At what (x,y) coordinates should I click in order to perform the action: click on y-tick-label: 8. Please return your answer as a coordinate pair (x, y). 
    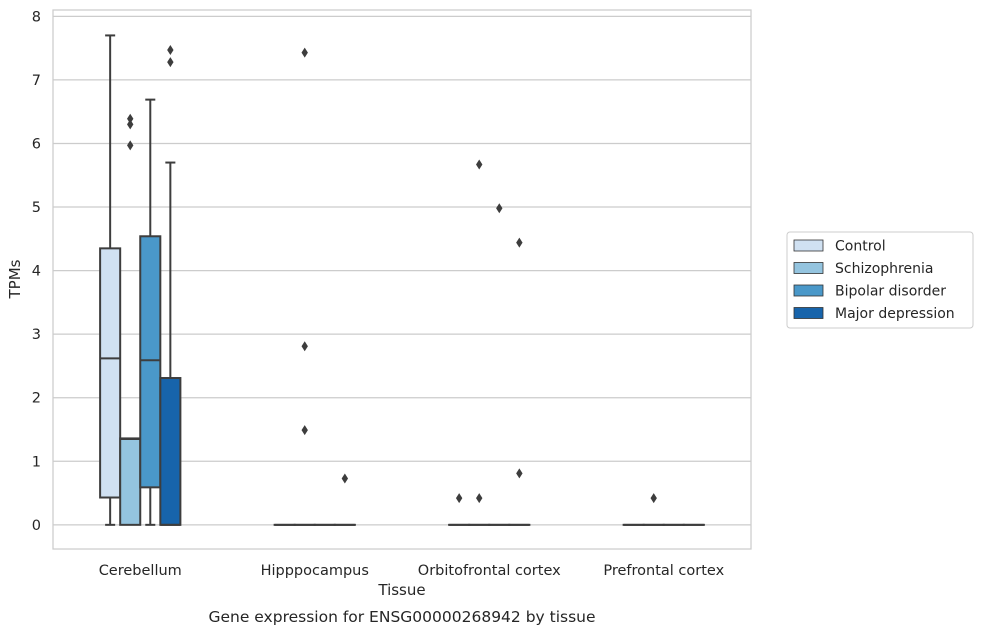
    Looking at the image, I should click on (36, 17).